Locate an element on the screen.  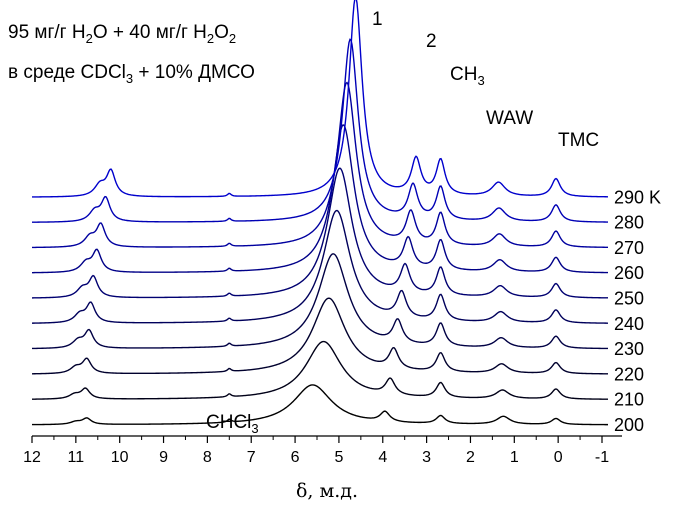
chart-title-line-2: в среде CDCl3 + 10% ДМСО is located at coordinates (131, 74).